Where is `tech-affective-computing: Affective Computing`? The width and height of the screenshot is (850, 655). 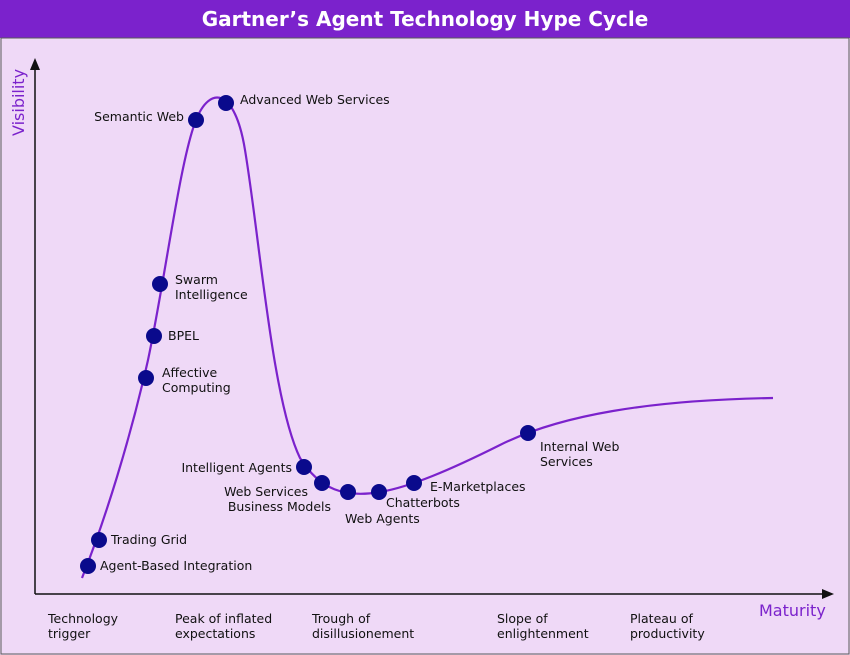 tech-affective-computing: Affective Computing is located at coordinates (184, 380).